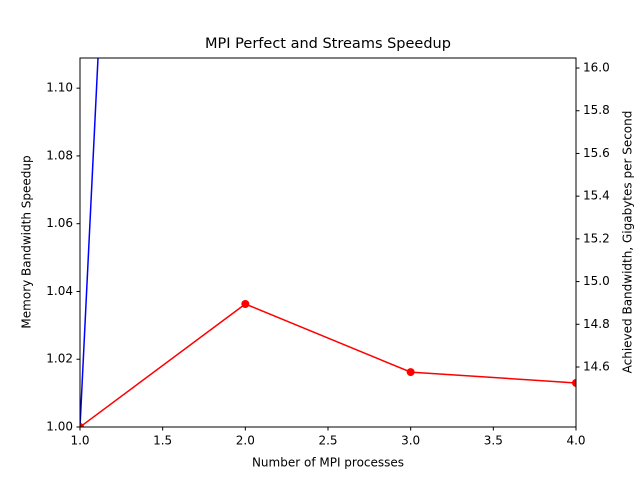 The width and height of the screenshot is (640, 480). Describe the element at coordinates (59, 223) in the screenshot. I see `y-tick-label: 1.06` at that location.